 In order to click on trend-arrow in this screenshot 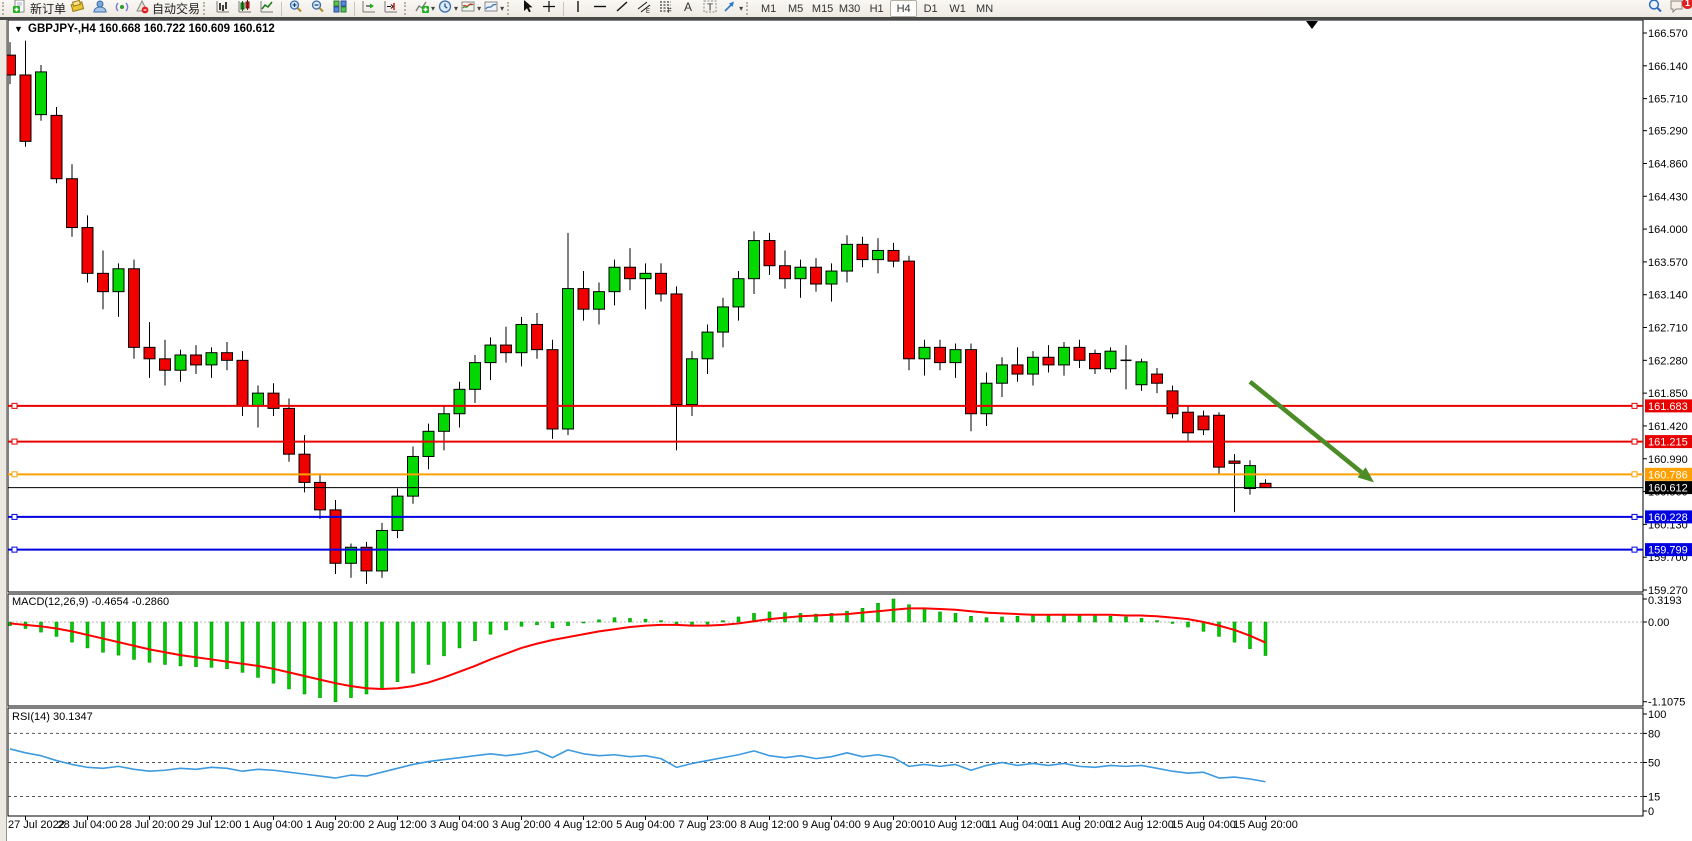, I will do `click(1305, 427)`.